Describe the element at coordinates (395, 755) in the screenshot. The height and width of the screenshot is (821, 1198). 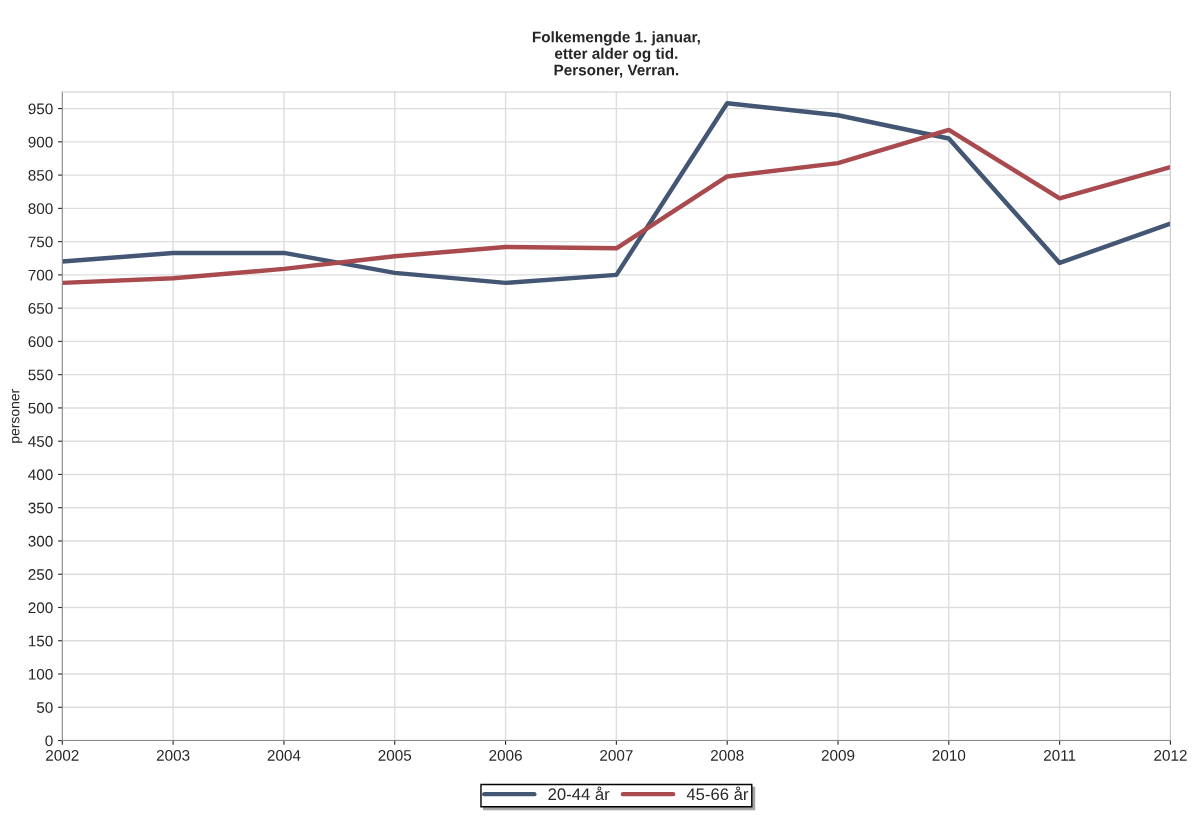
I see `x-tick-label: 2005` at that location.